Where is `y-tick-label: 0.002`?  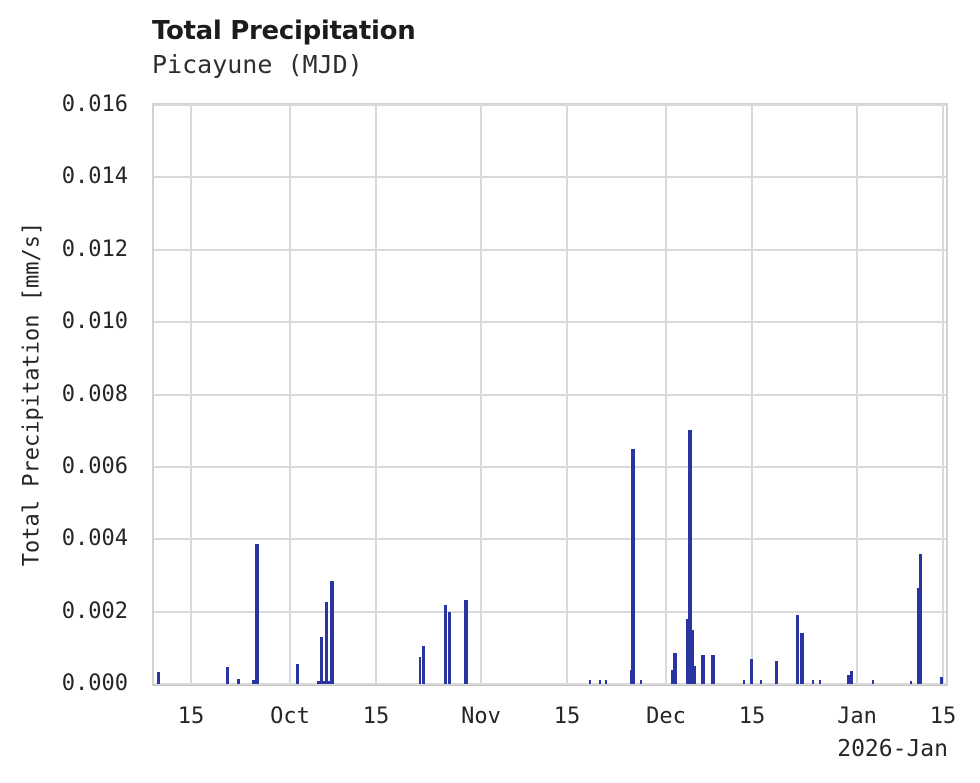 y-tick-label: 0.002 is located at coordinates (94, 611).